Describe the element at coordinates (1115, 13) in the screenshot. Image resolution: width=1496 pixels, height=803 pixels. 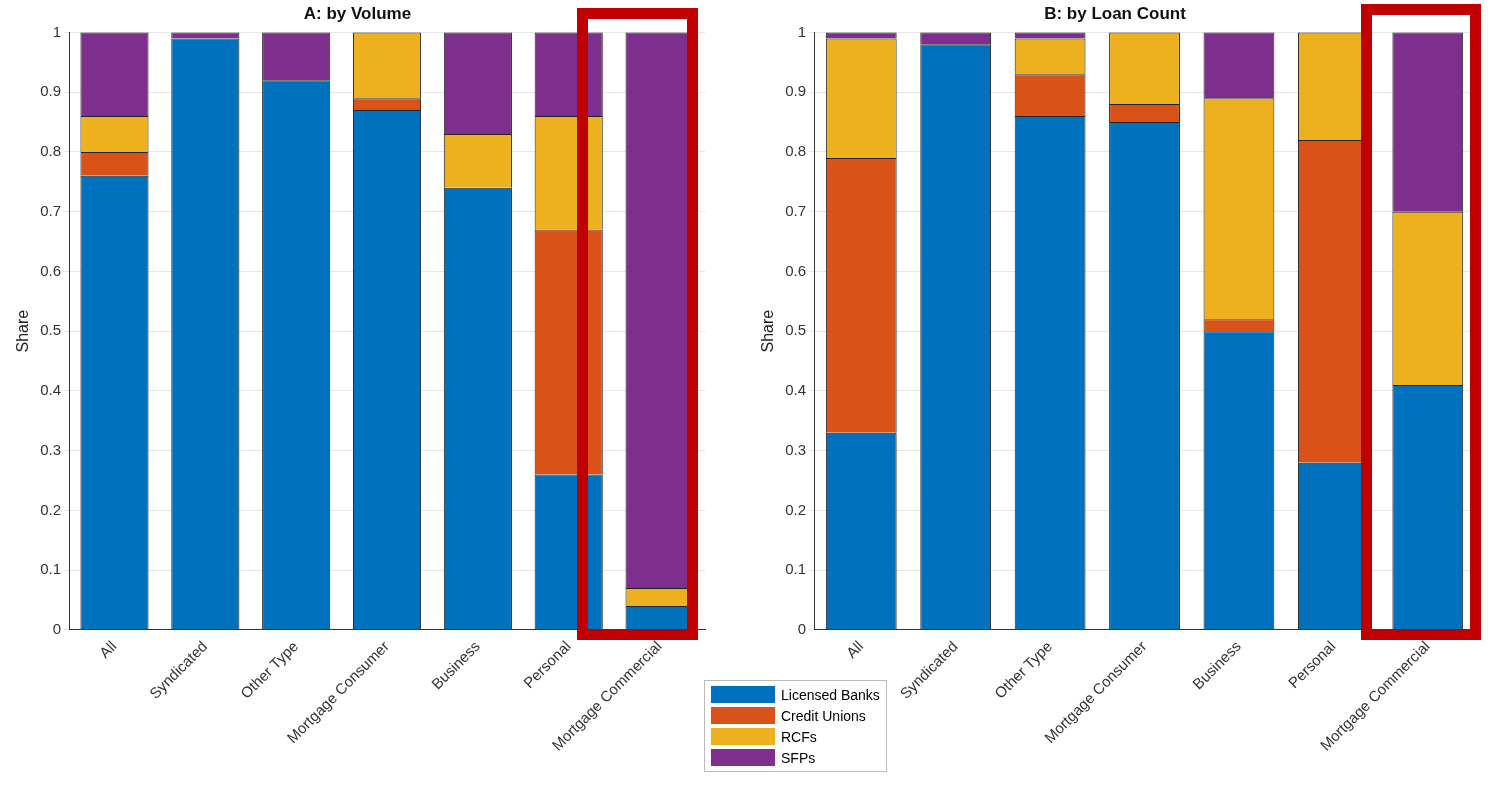
I see `chart-title: B: by Loan Count` at that location.